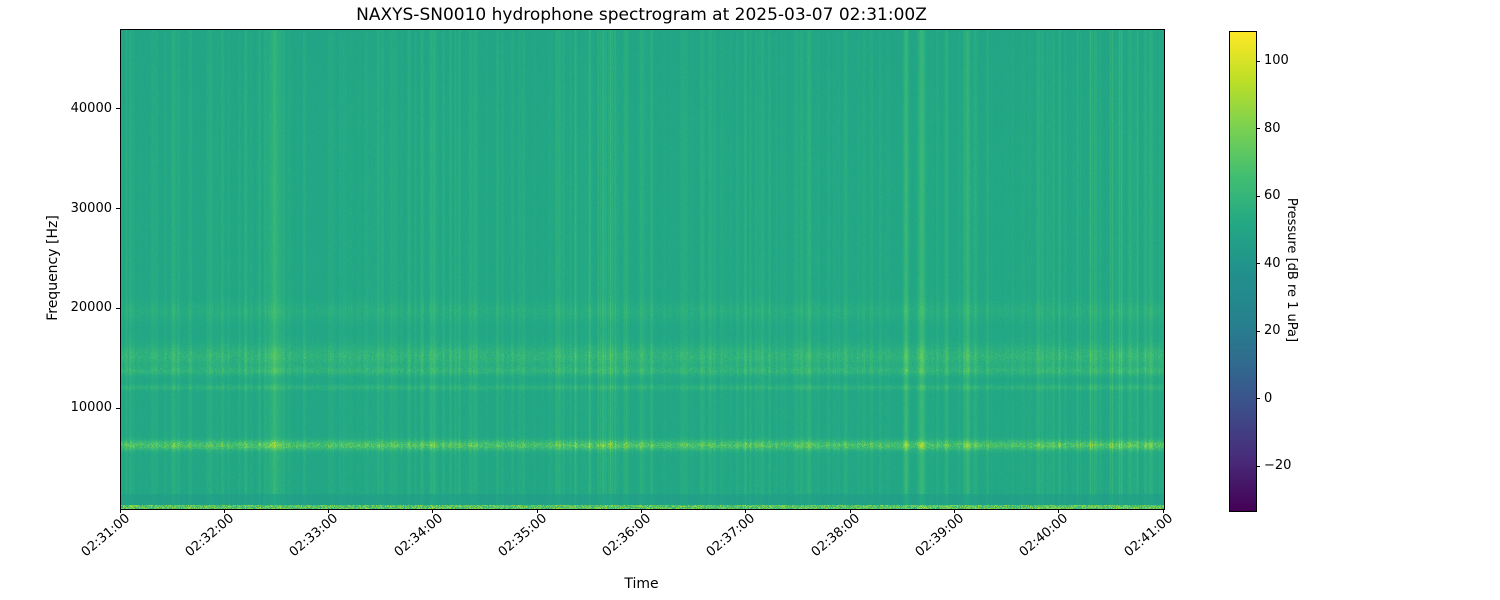 The height and width of the screenshot is (600, 1500). What do you see at coordinates (1272, 196) in the screenshot?
I see `colorbar-tick-label: 60` at bounding box center [1272, 196].